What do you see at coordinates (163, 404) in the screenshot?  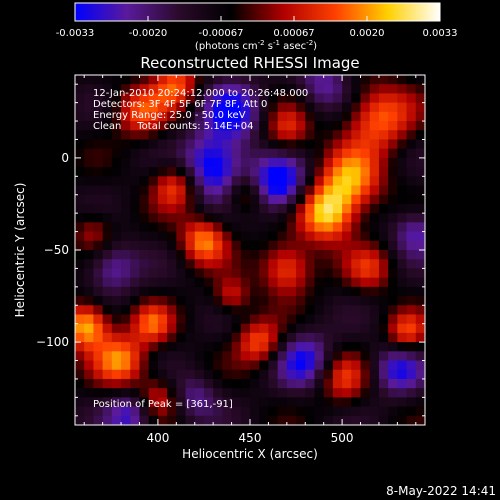 I see `peak-position-label: Position of Peak = [361,-91]` at bounding box center [163, 404].